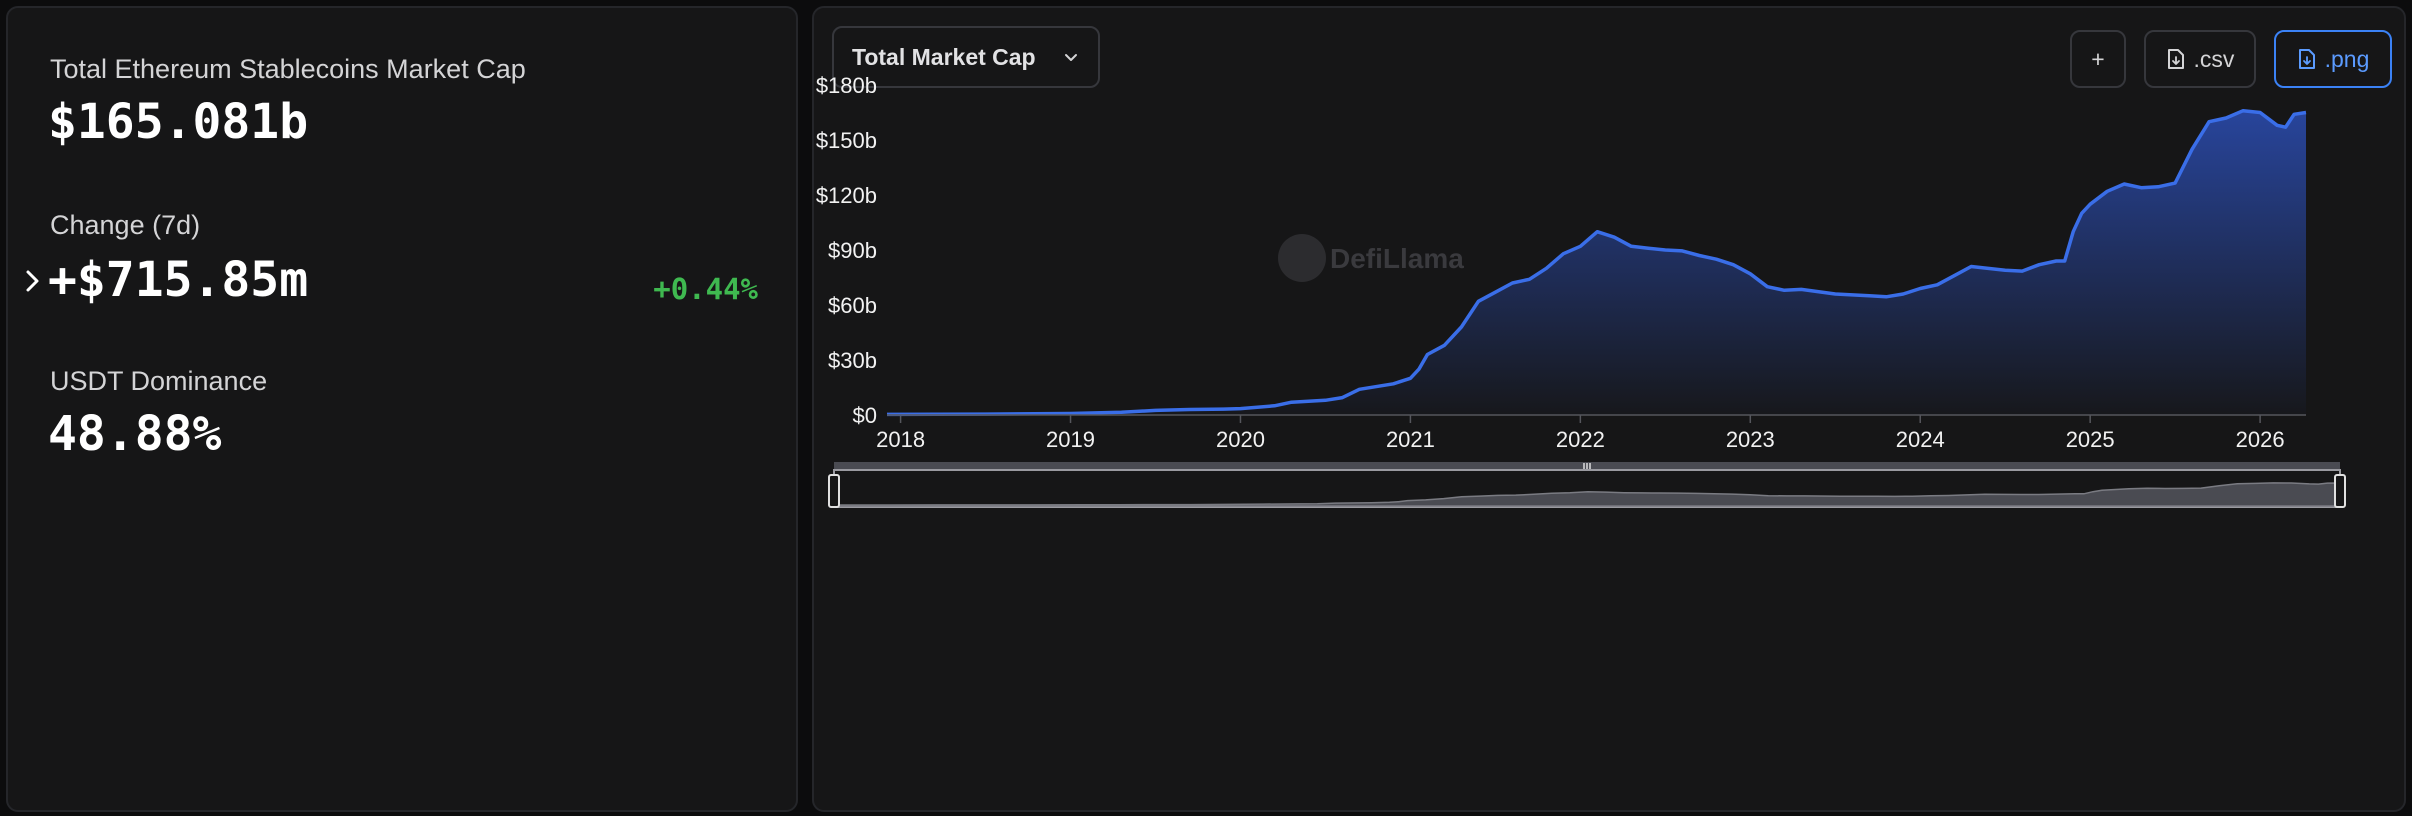 The height and width of the screenshot is (816, 2412). Describe the element at coordinates (2347, 58) in the screenshot. I see `download-png-label: .png` at that location.